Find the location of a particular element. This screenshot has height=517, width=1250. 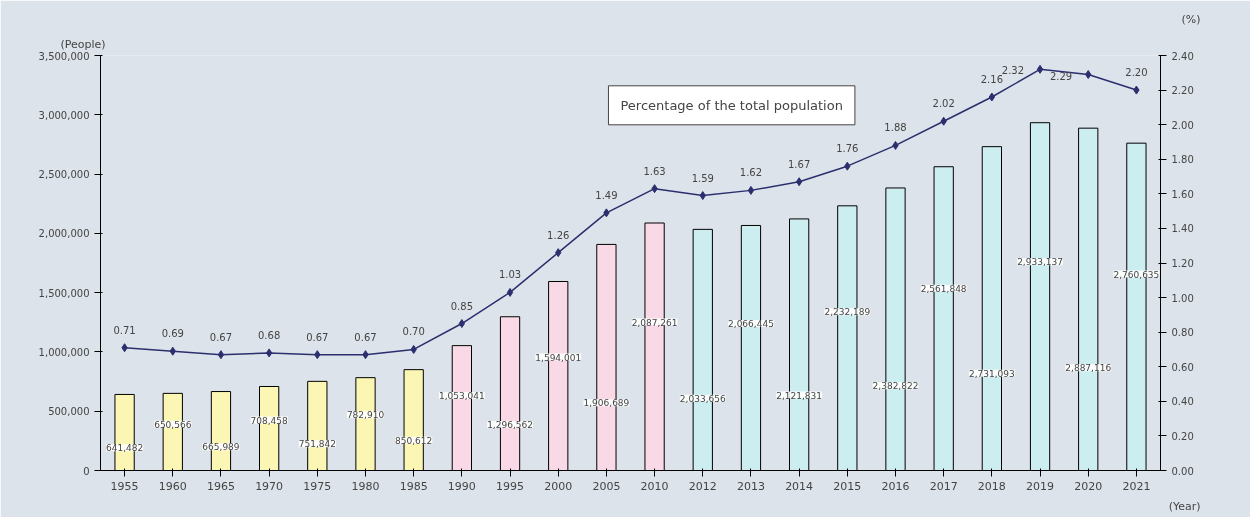

data-label: 1.49 is located at coordinates (606, 195).